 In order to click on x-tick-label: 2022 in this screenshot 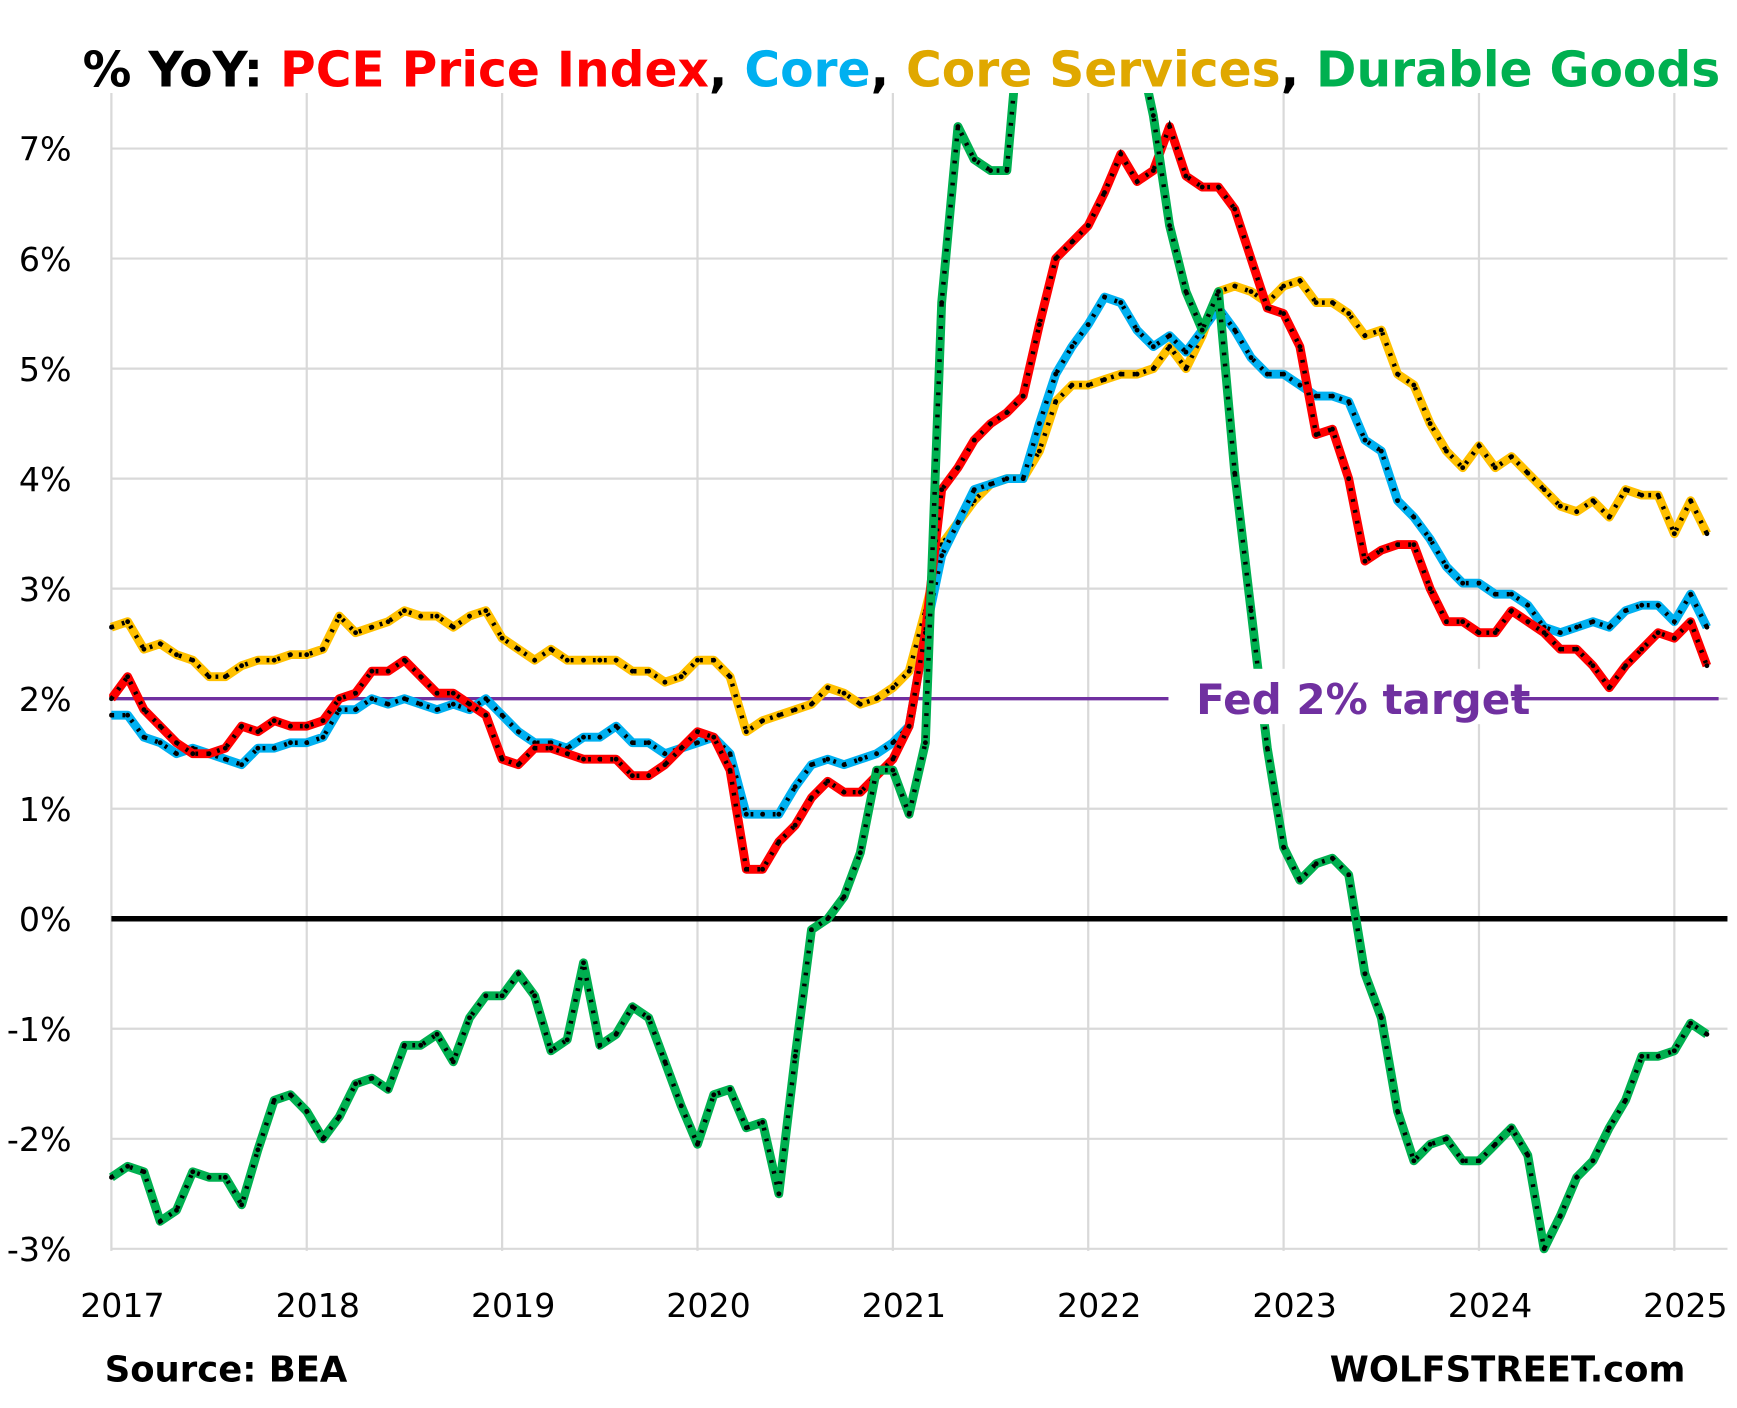, I will do `click(1099, 1305)`.